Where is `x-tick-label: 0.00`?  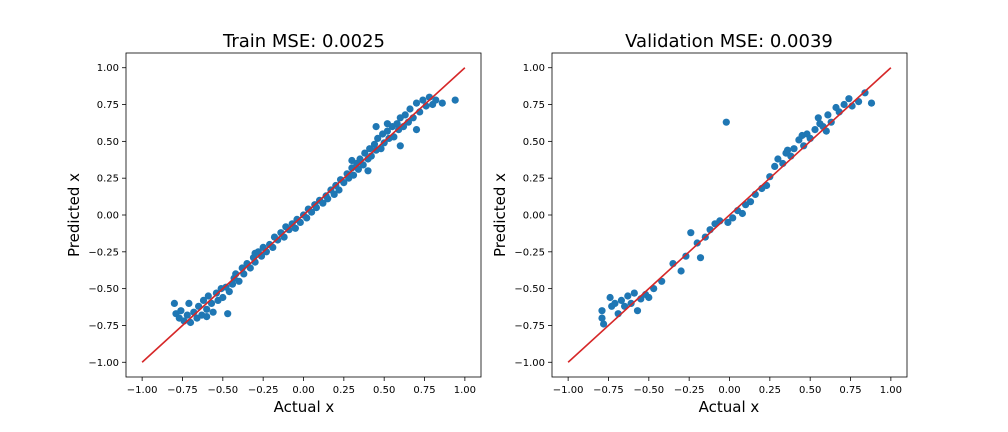 x-tick-label: 0.00 is located at coordinates (303, 390).